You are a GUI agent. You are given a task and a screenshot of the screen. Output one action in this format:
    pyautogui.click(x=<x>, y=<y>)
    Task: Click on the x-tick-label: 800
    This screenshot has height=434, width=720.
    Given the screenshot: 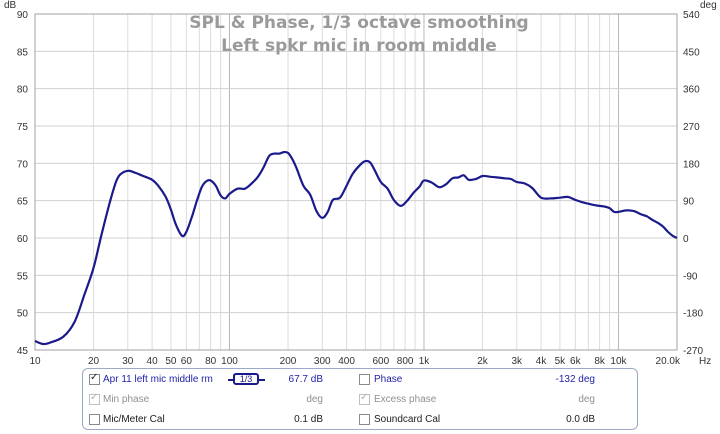 What is the action you would take?
    pyautogui.click(x=405, y=361)
    